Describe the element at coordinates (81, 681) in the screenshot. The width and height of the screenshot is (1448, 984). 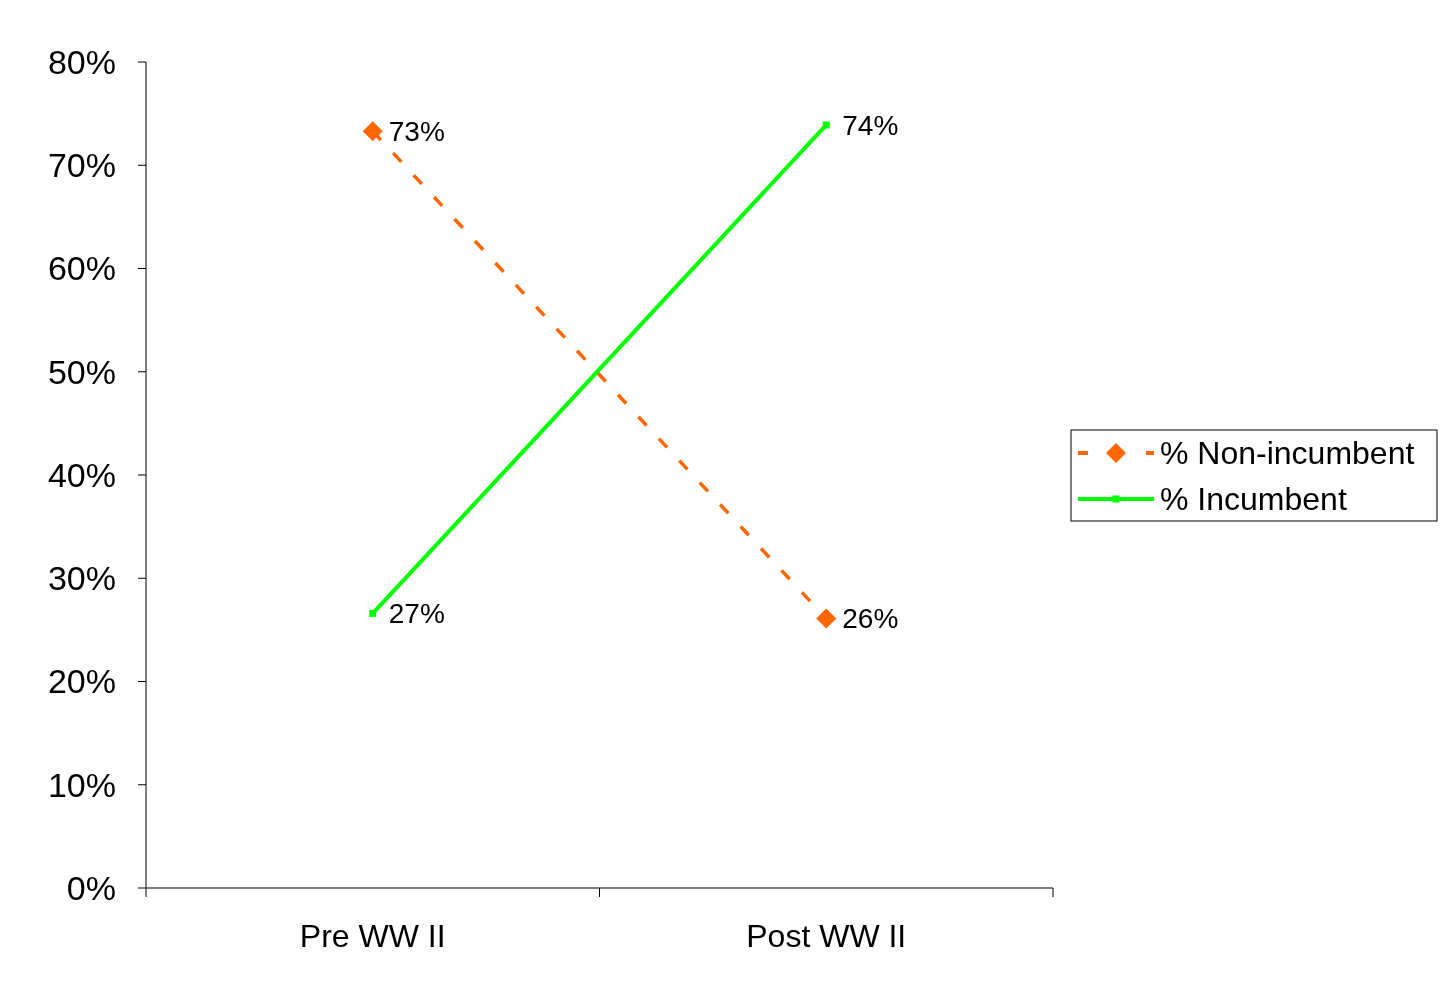
I see `y-tick-label: 20%` at that location.